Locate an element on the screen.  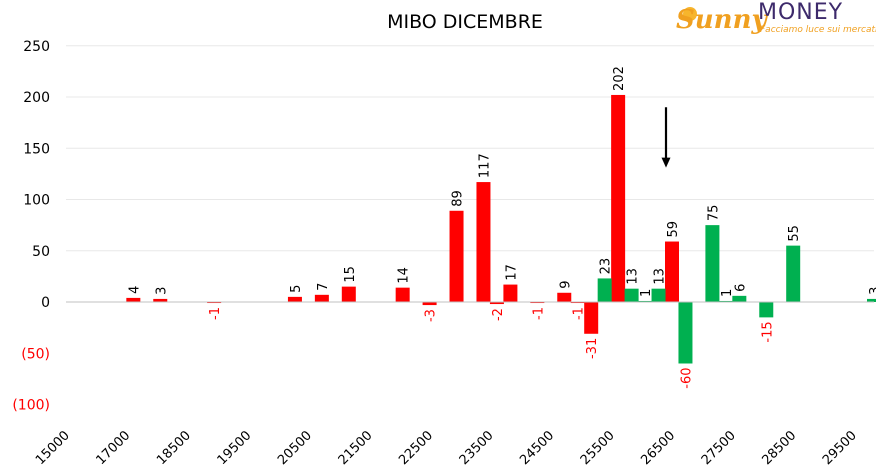
x-tick-label: 24500 is located at coordinates (537, 448).